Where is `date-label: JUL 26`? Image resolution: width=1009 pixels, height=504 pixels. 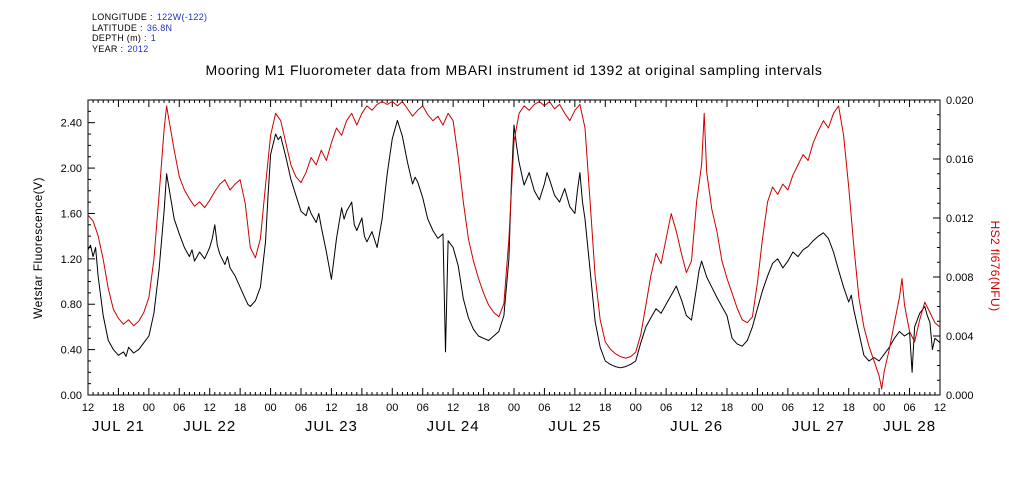 date-label: JUL 26 is located at coordinates (696, 426).